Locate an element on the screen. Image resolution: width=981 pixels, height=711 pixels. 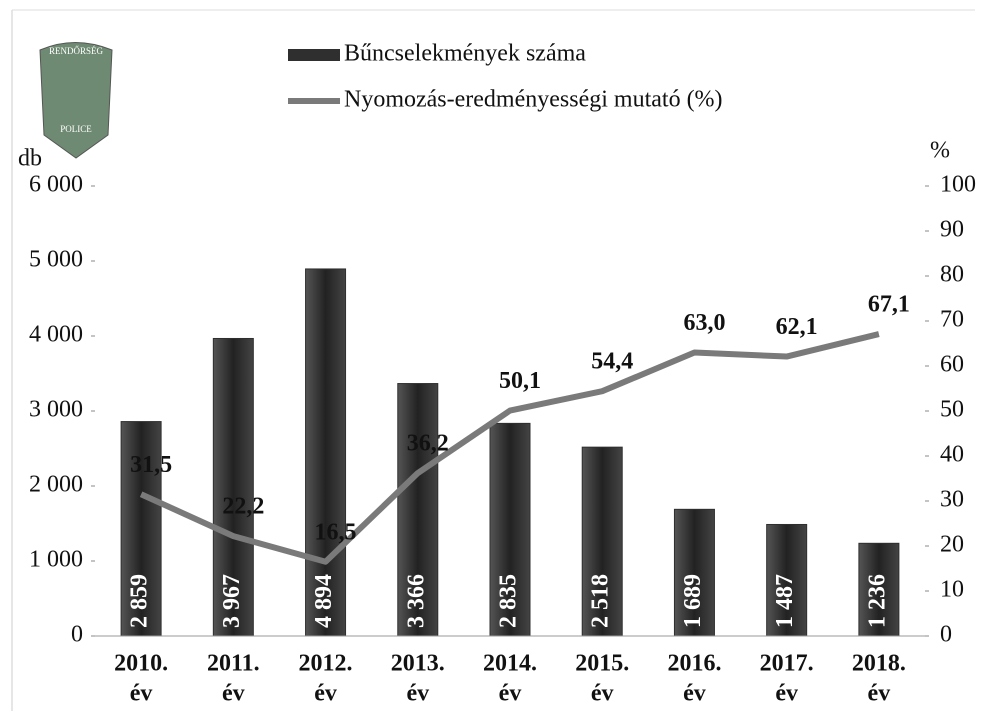
line-value-label: 22,2 is located at coordinates (243, 507).